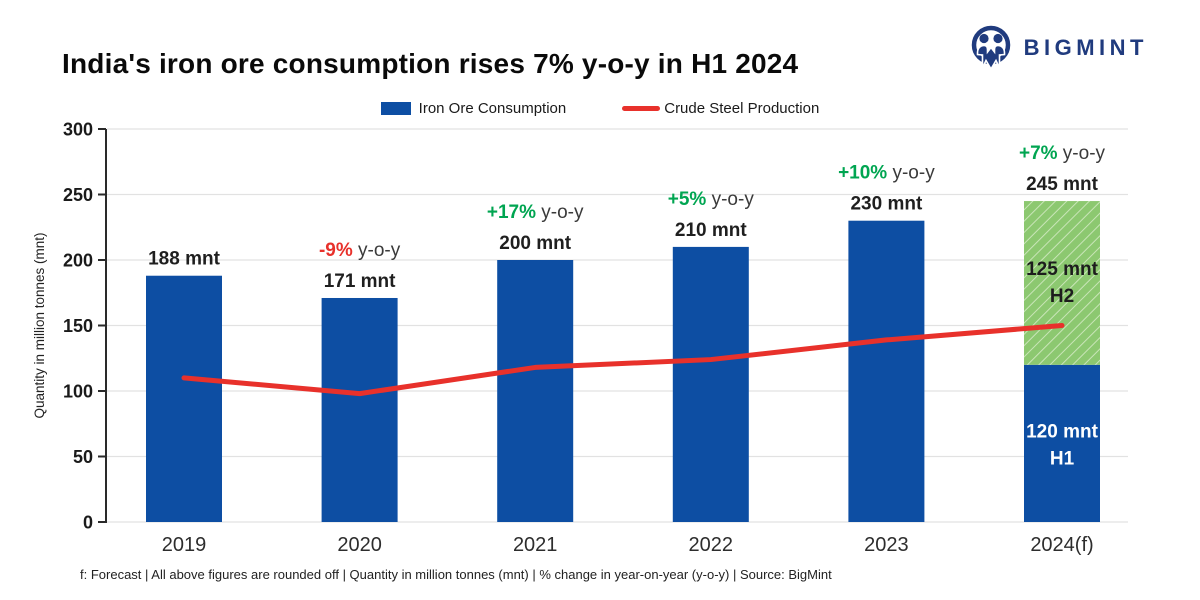 This screenshot has width=1200, height=600. Describe the element at coordinates (83, 457) in the screenshot. I see `y-tick-label-50: 50` at that location.